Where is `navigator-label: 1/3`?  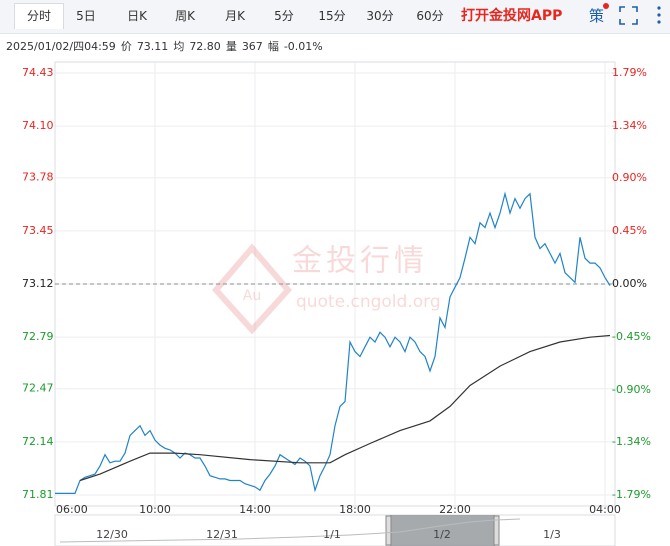
navigator-label: 1/3 is located at coordinates (552, 534).